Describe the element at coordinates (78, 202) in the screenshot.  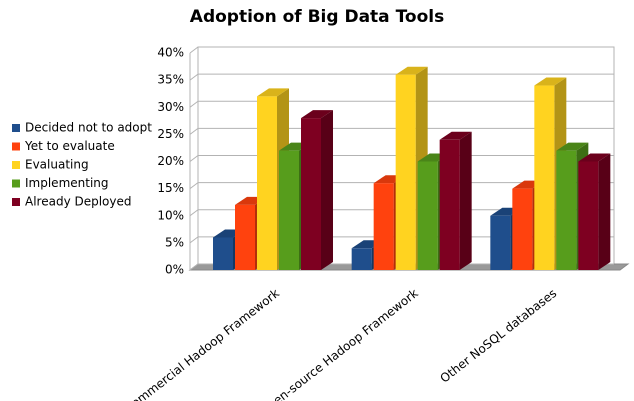
I see `legend-label: Already Deployed` at that location.